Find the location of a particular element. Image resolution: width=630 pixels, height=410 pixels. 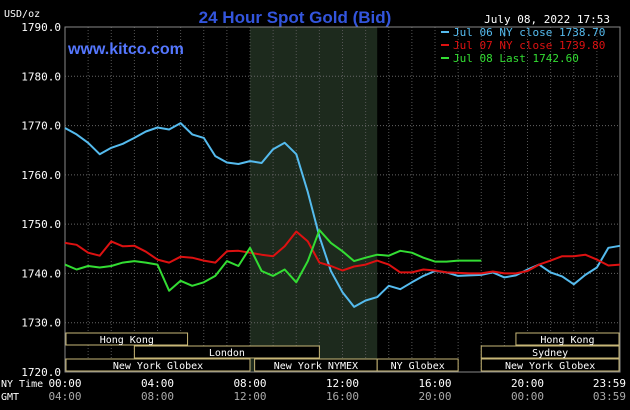

x-tick-label: 23:59 is located at coordinates (609, 383).